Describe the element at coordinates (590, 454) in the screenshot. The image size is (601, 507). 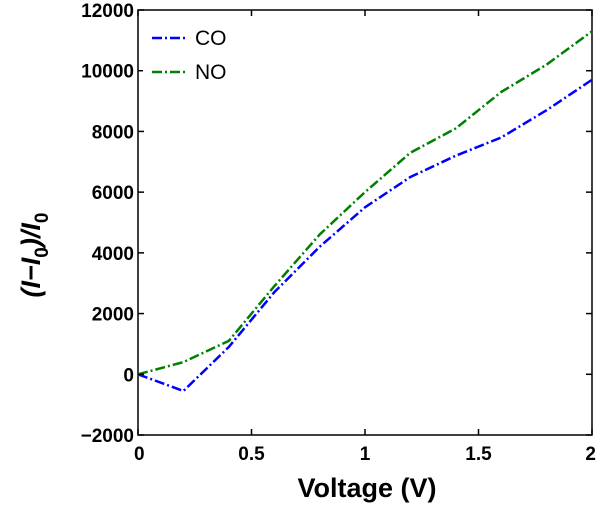
I see `x-tick-label: 2` at that location.